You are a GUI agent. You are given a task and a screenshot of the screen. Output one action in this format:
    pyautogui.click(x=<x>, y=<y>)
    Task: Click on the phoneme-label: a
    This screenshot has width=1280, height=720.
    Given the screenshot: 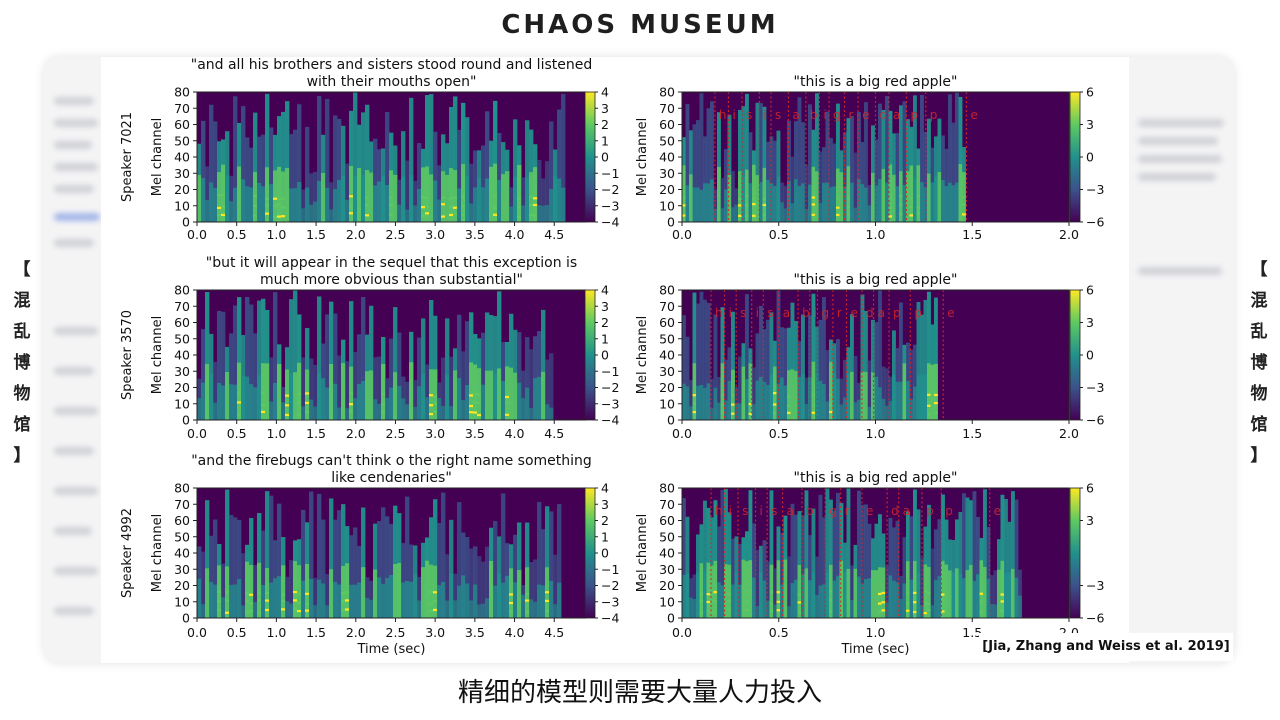 What is the action you would take?
    pyautogui.click(x=795, y=115)
    